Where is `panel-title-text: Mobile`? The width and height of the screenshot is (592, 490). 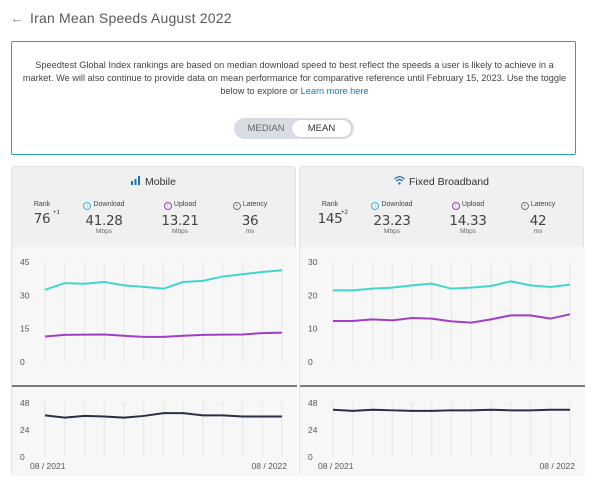
panel-title-text: Mobile is located at coordinates (160, 182).